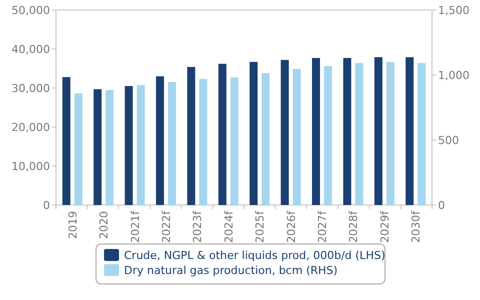 This screenshot has height=300, width=480. I want to click on x-tick-label: 2030f, so click(416, 226).